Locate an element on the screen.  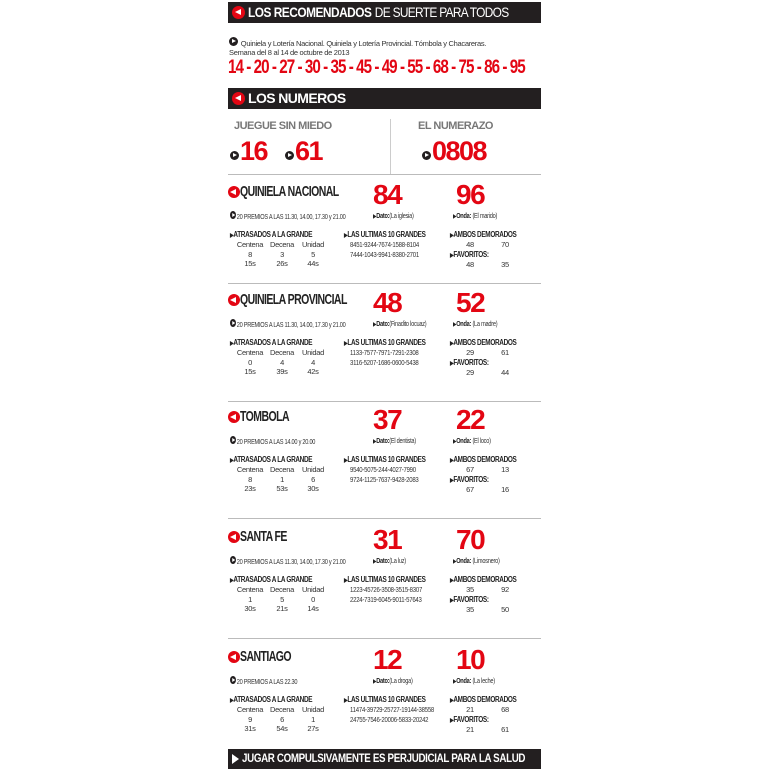
premios-label: 20 PREMIOS A LAS 22.30 is located at coordinates (267, 681).